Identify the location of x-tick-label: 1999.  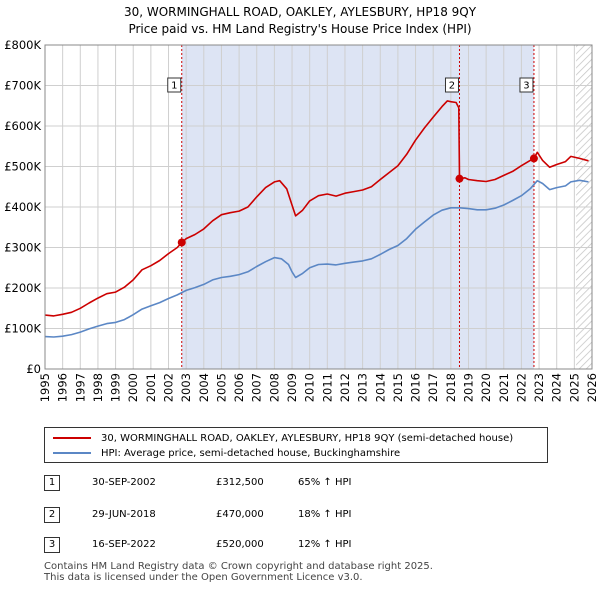
(116, 387).